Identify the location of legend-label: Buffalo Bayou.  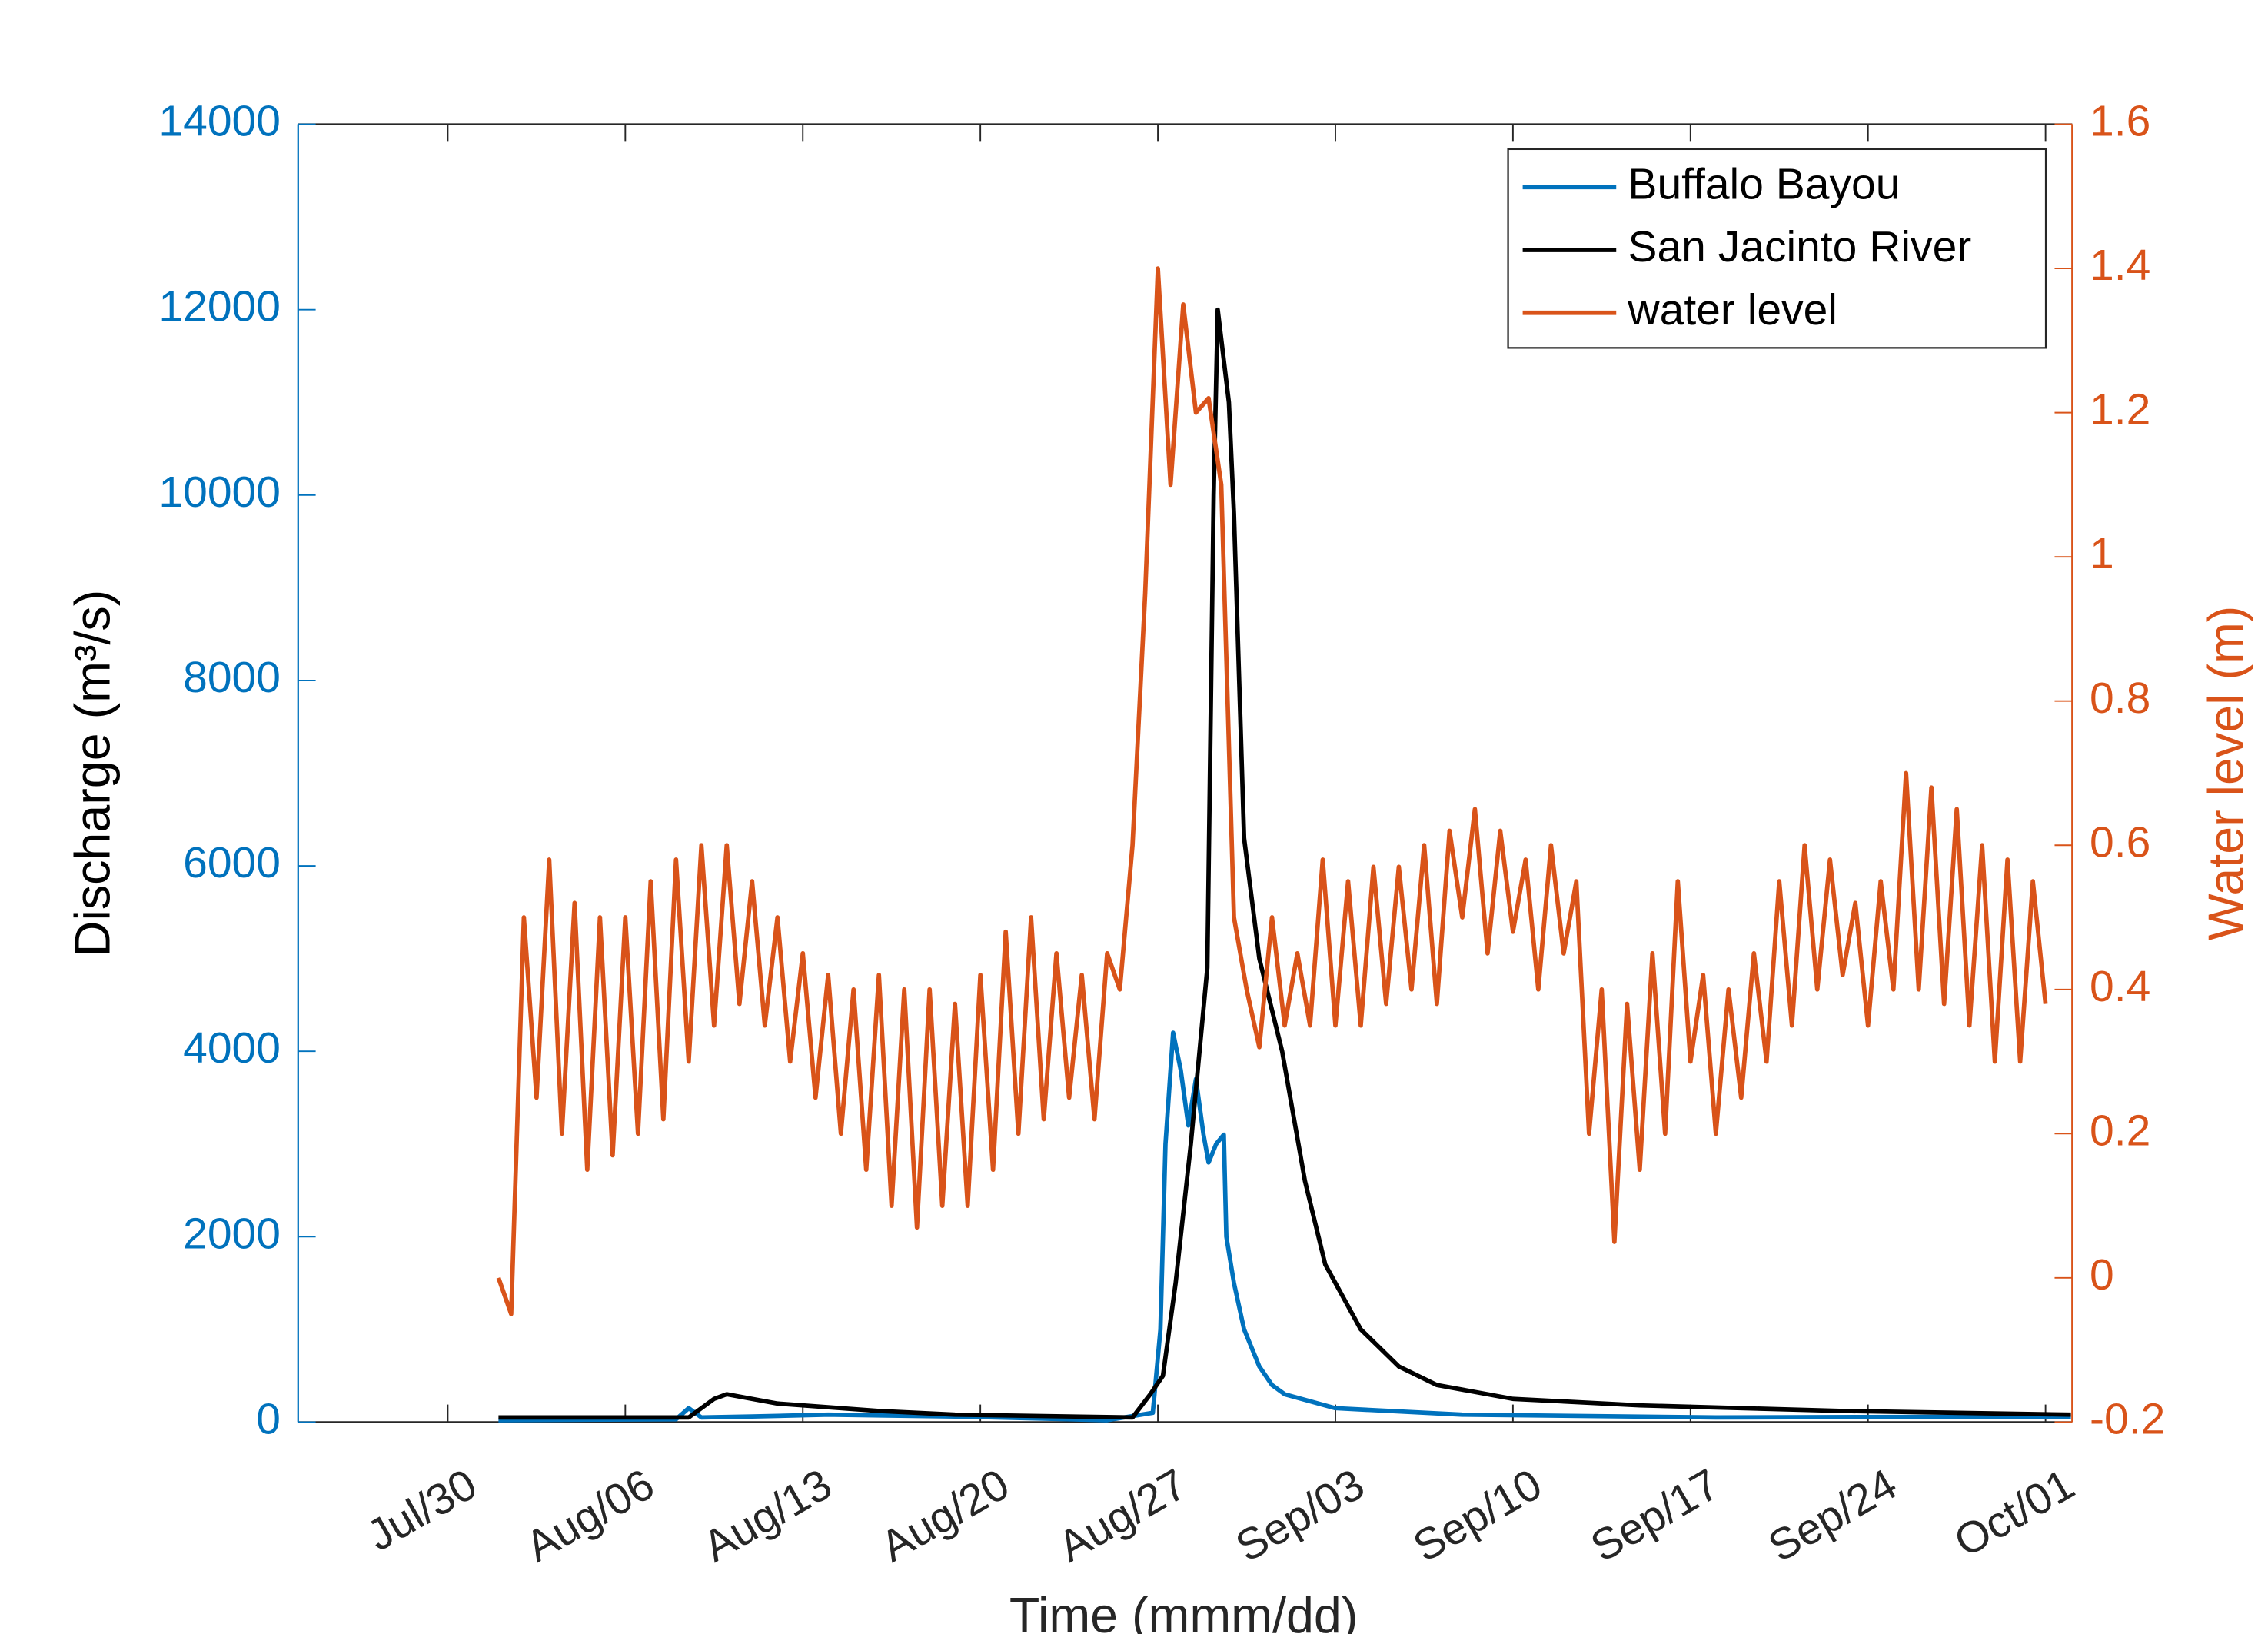
(1764, 183).